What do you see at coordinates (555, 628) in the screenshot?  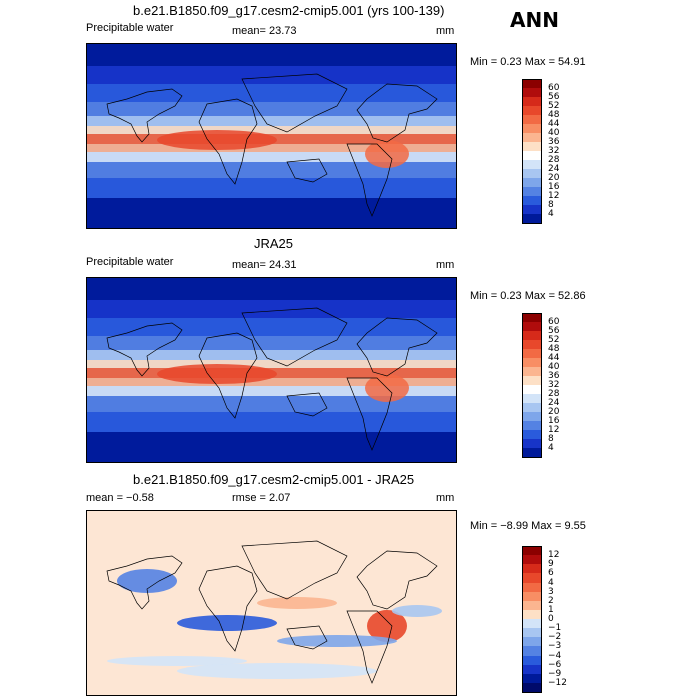 I see `colorbar-label: −1` at bounding box center [555, 628].